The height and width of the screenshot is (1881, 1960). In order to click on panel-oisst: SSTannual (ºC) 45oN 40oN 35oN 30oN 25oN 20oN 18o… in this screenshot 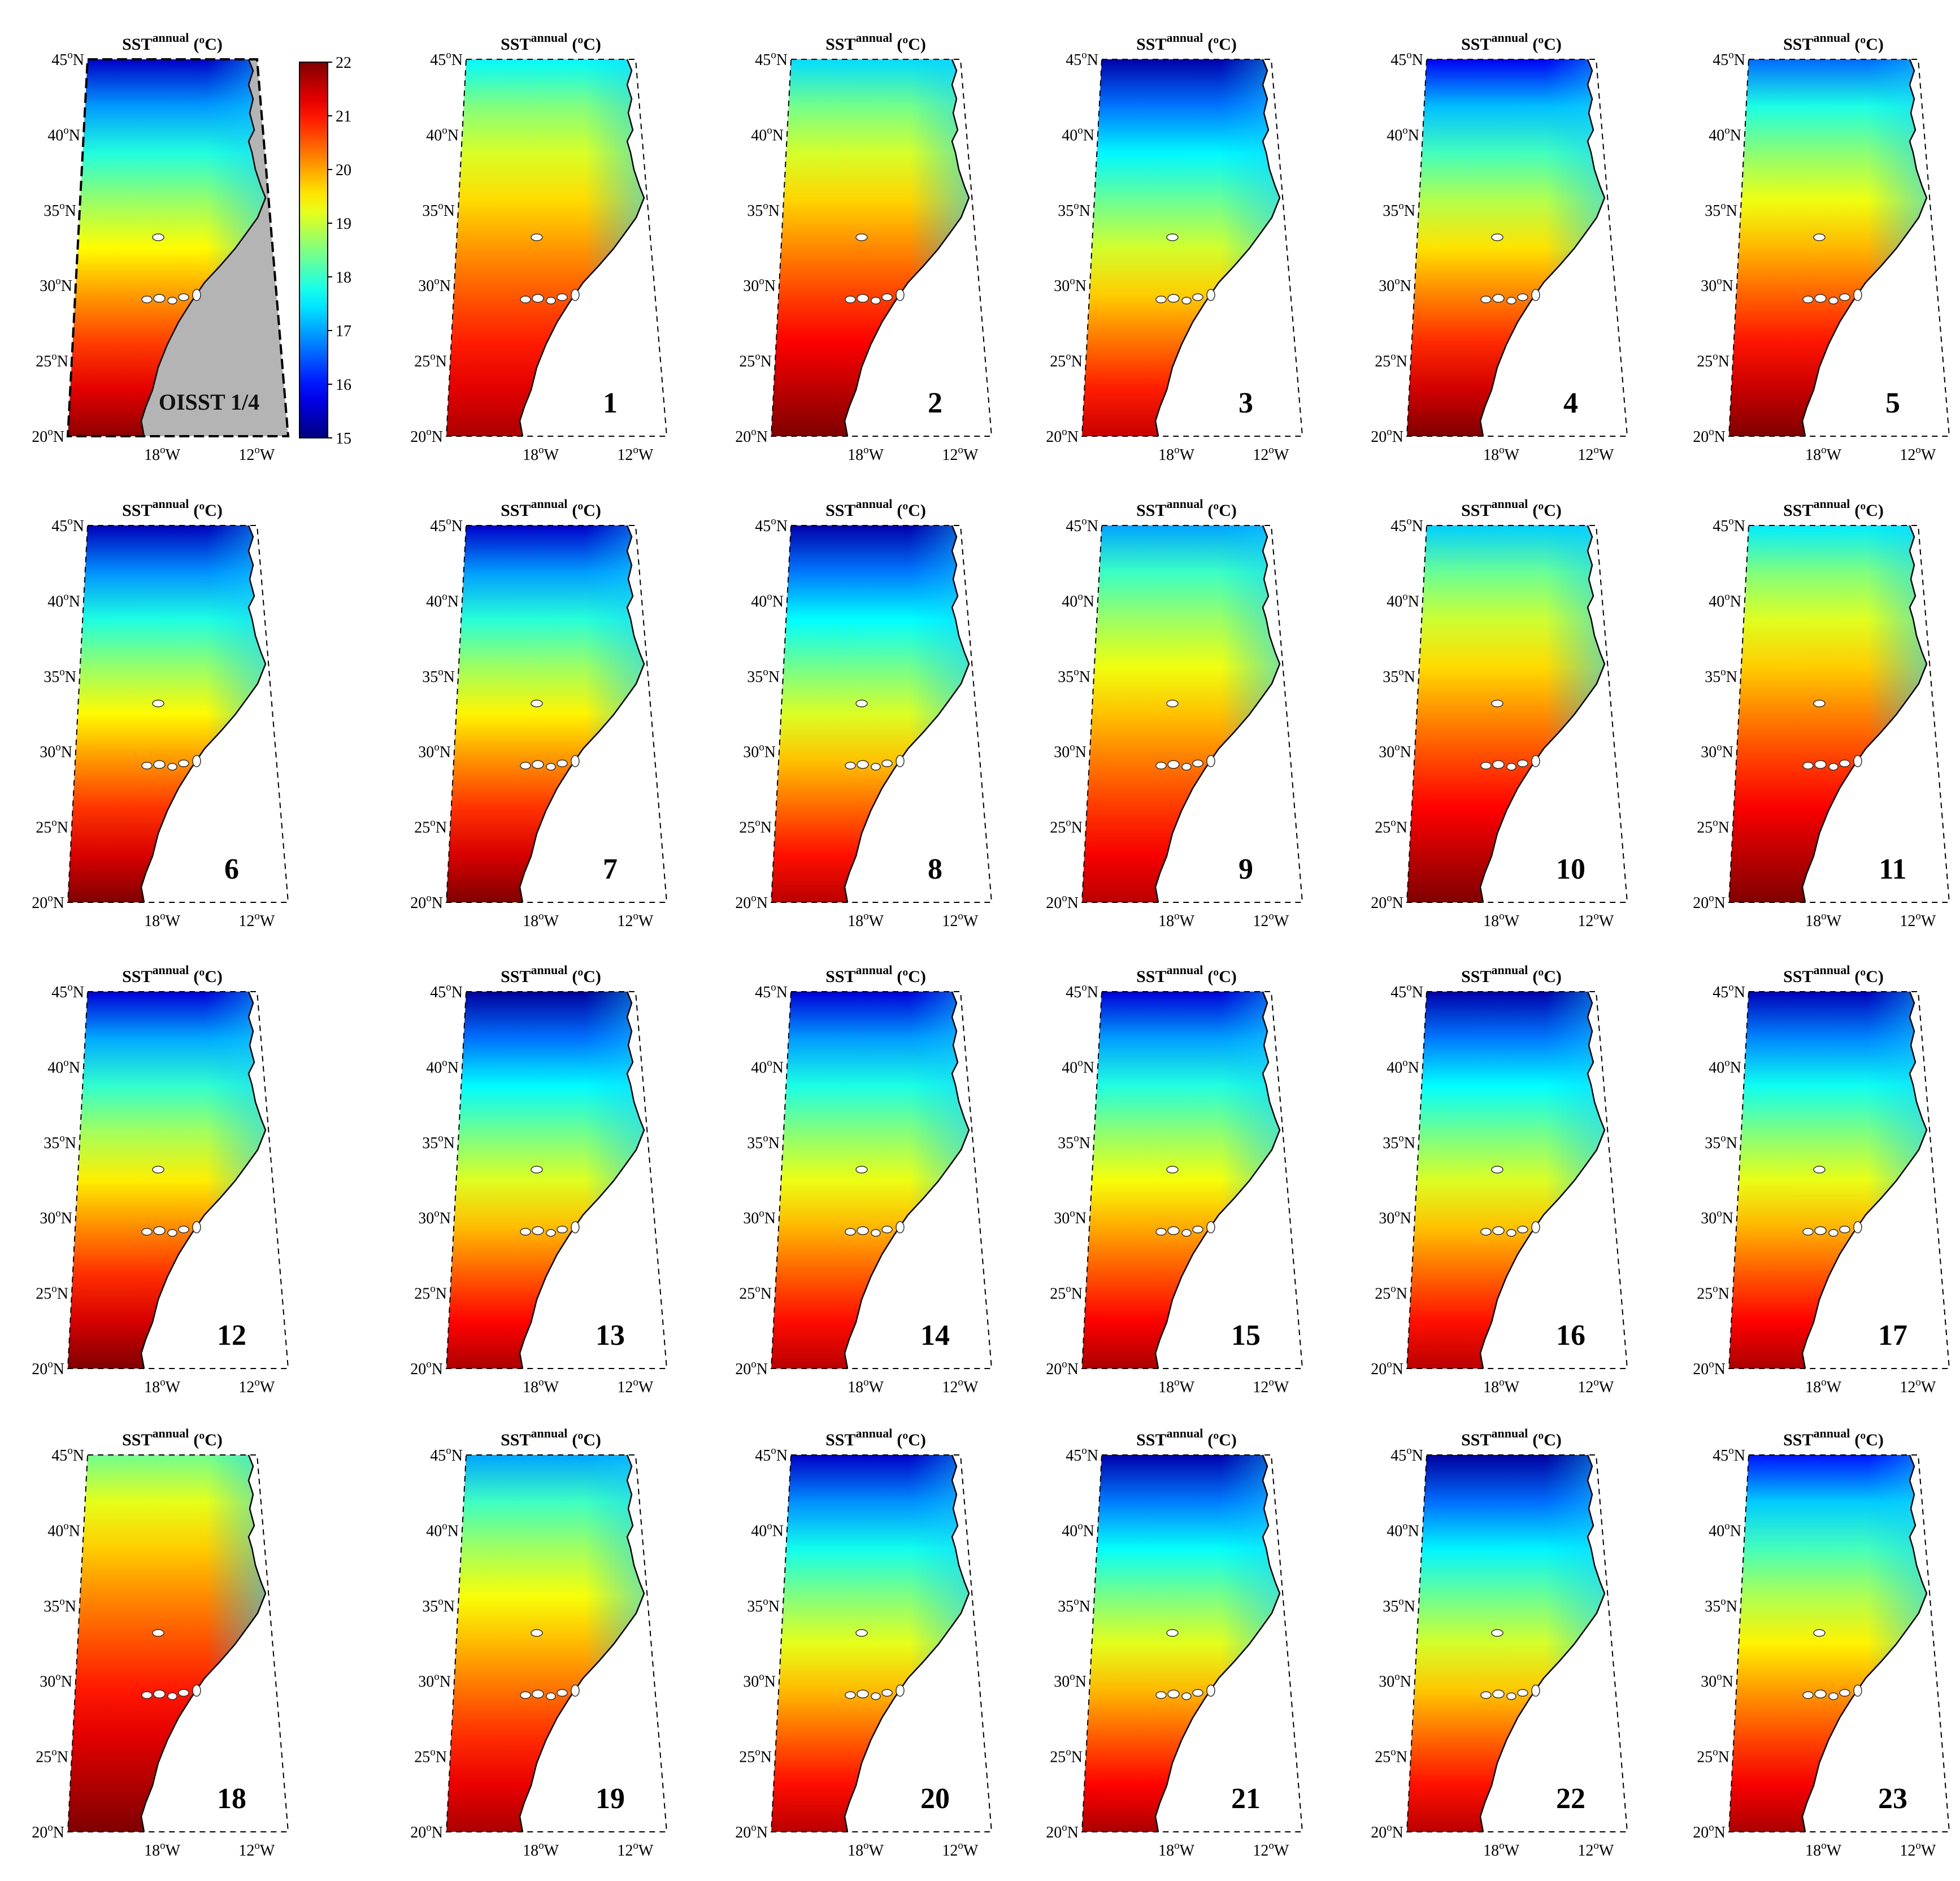, I will do `click(161, 247)`.